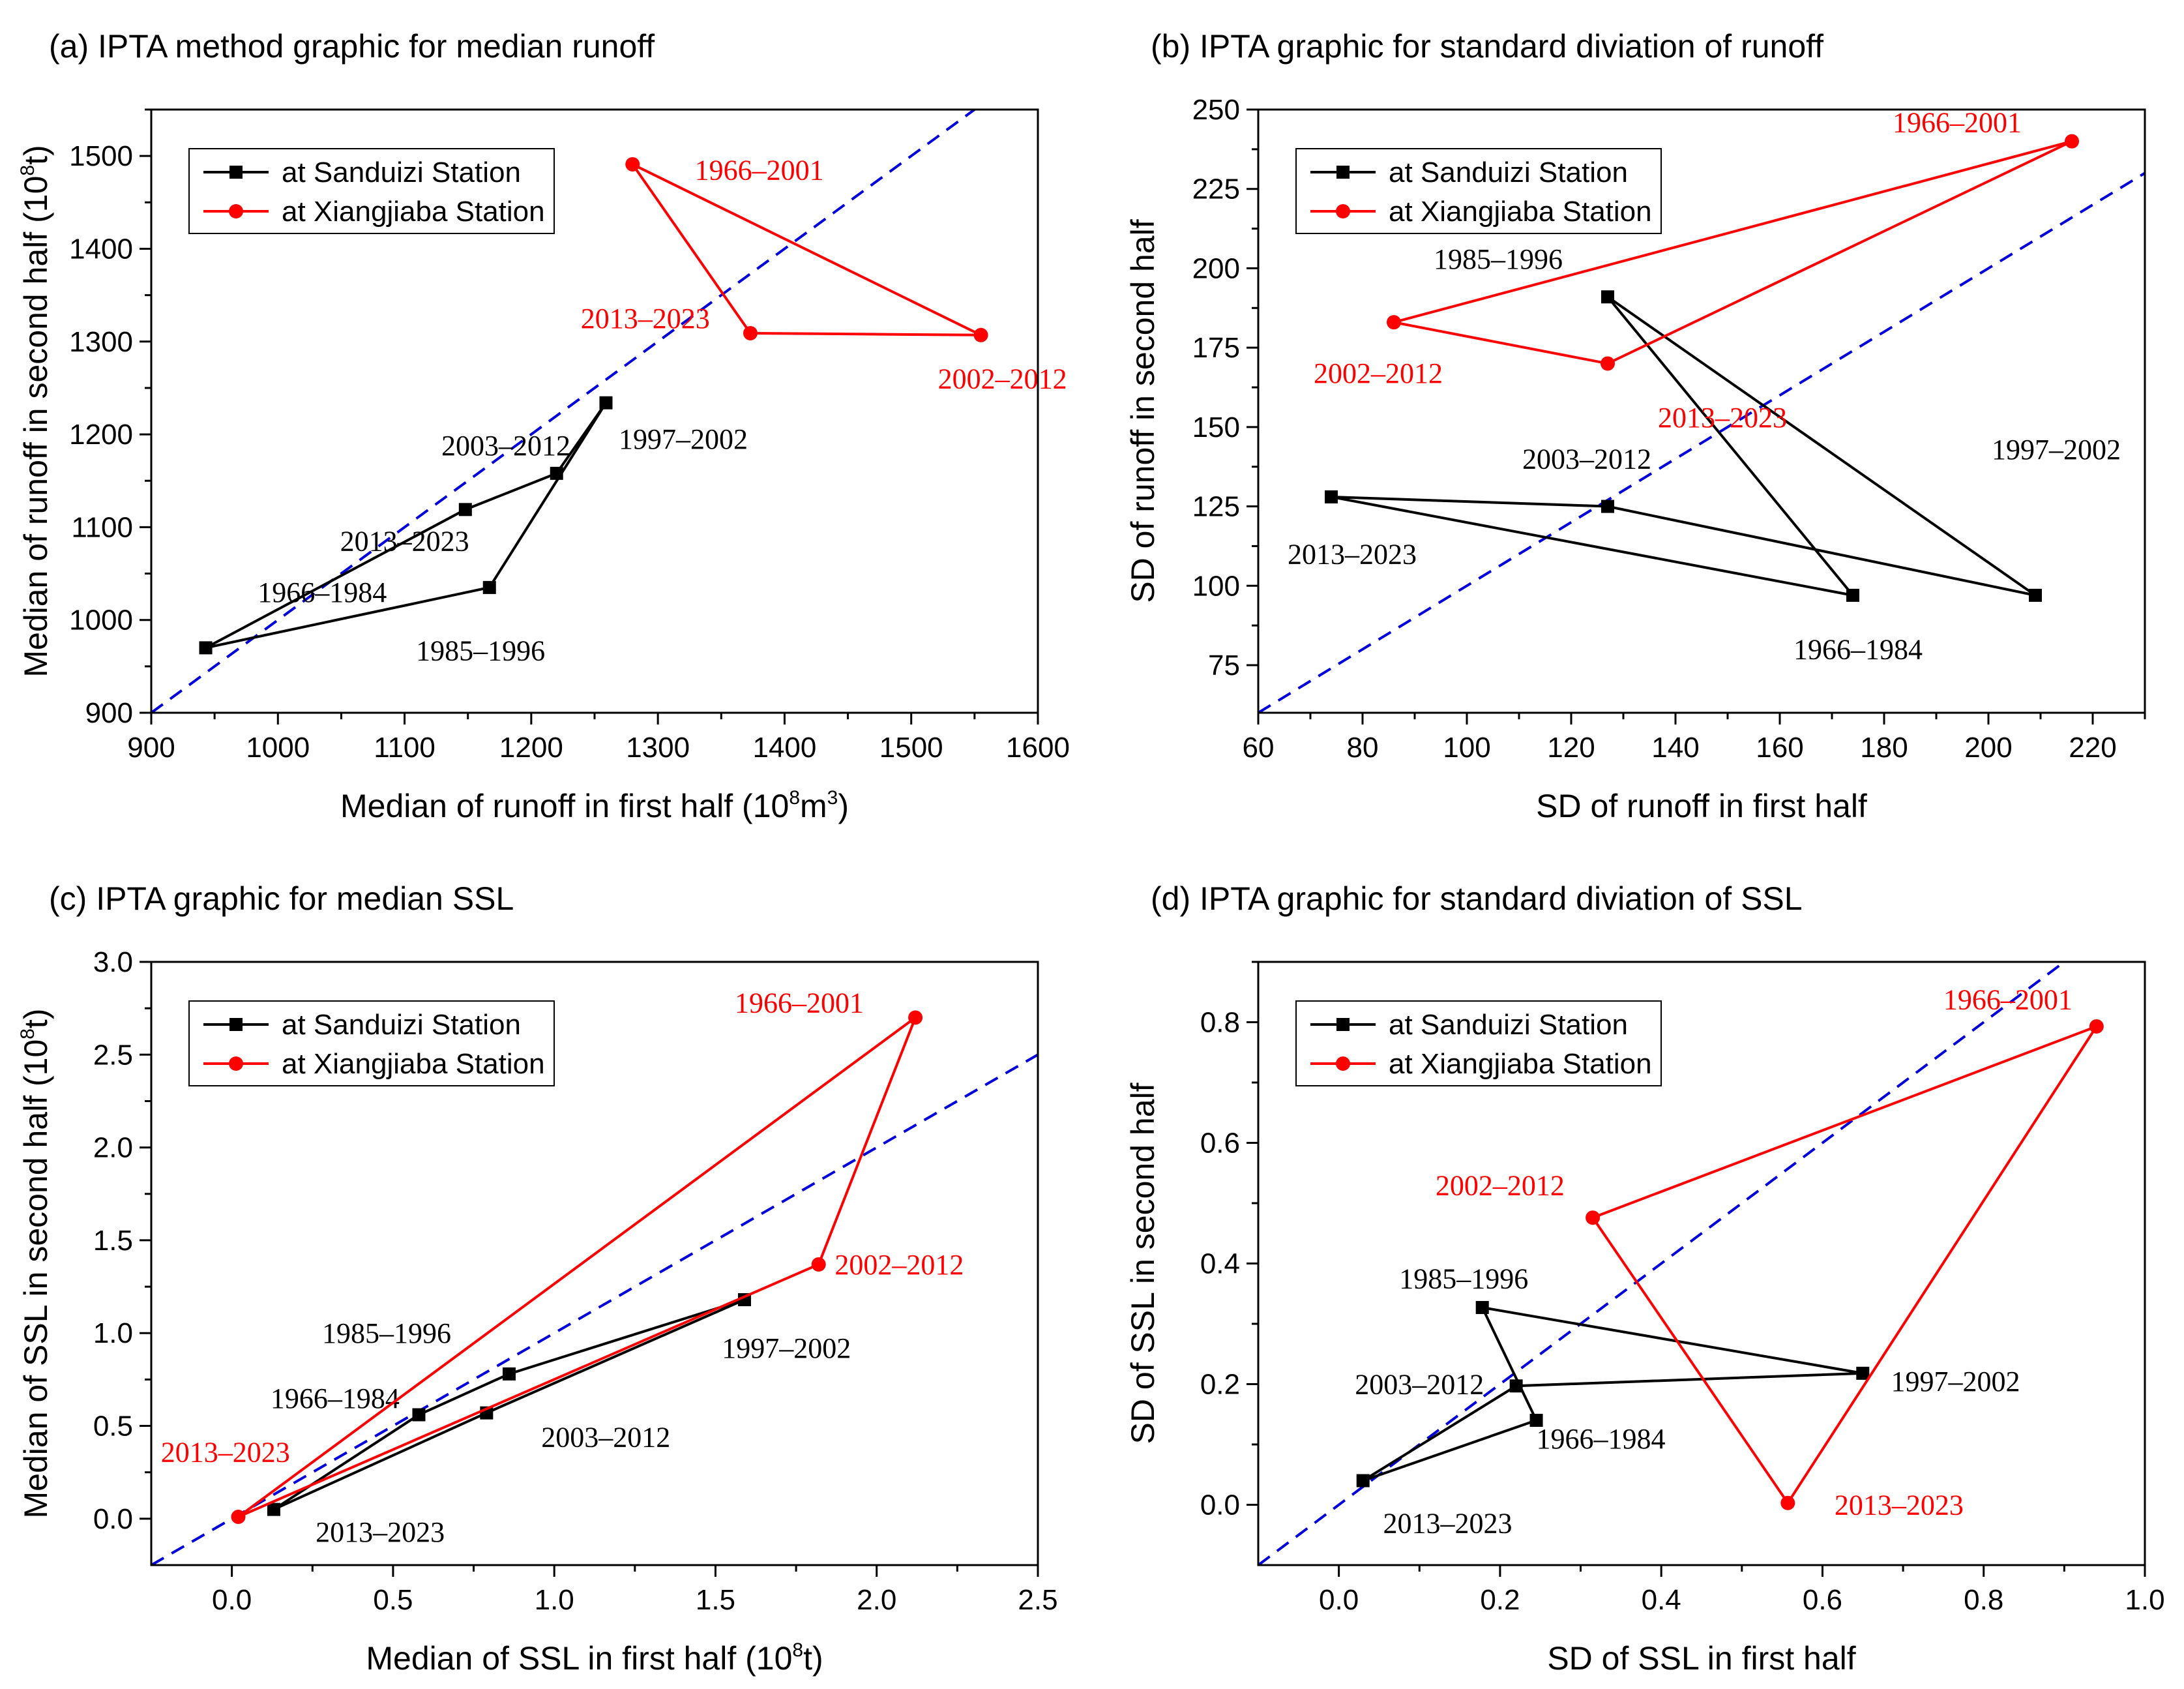 Image resolution: width=2184 pixels, height=1689 pixels. I want to click on x-axis-label: SD of SSL in first half, so click(1701, 1658).